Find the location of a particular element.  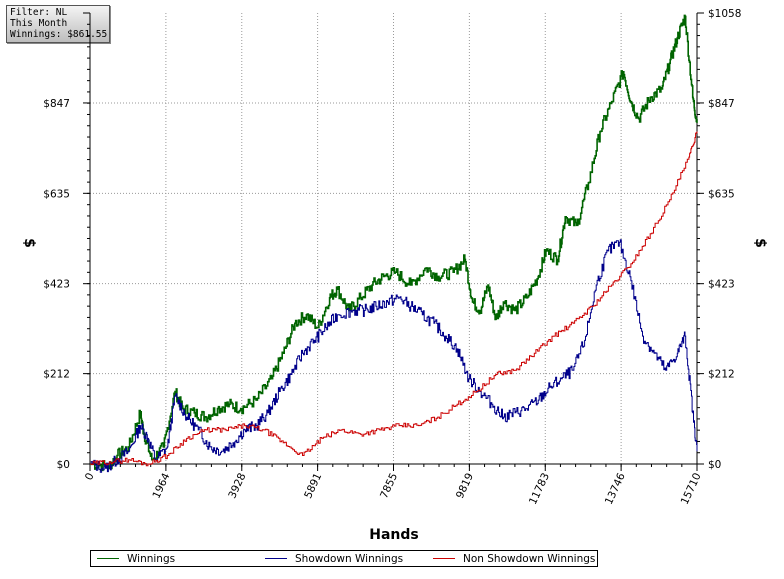

y-tick-label-left: $423 is located at coordinates (56, 285).